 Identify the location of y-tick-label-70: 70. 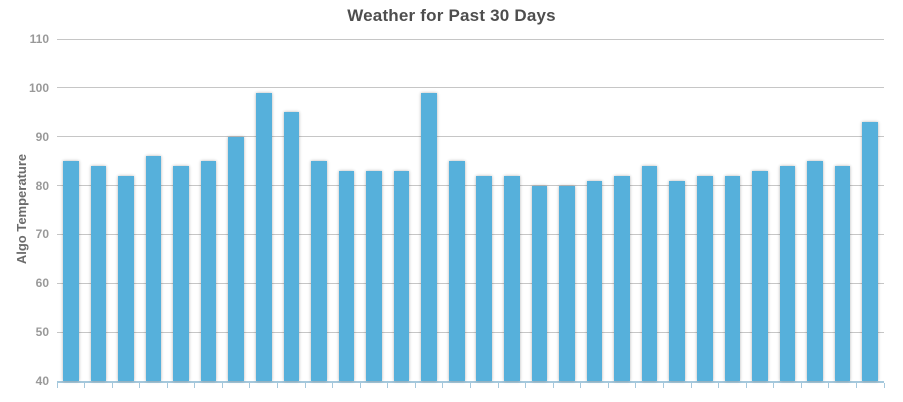
(42, 234).